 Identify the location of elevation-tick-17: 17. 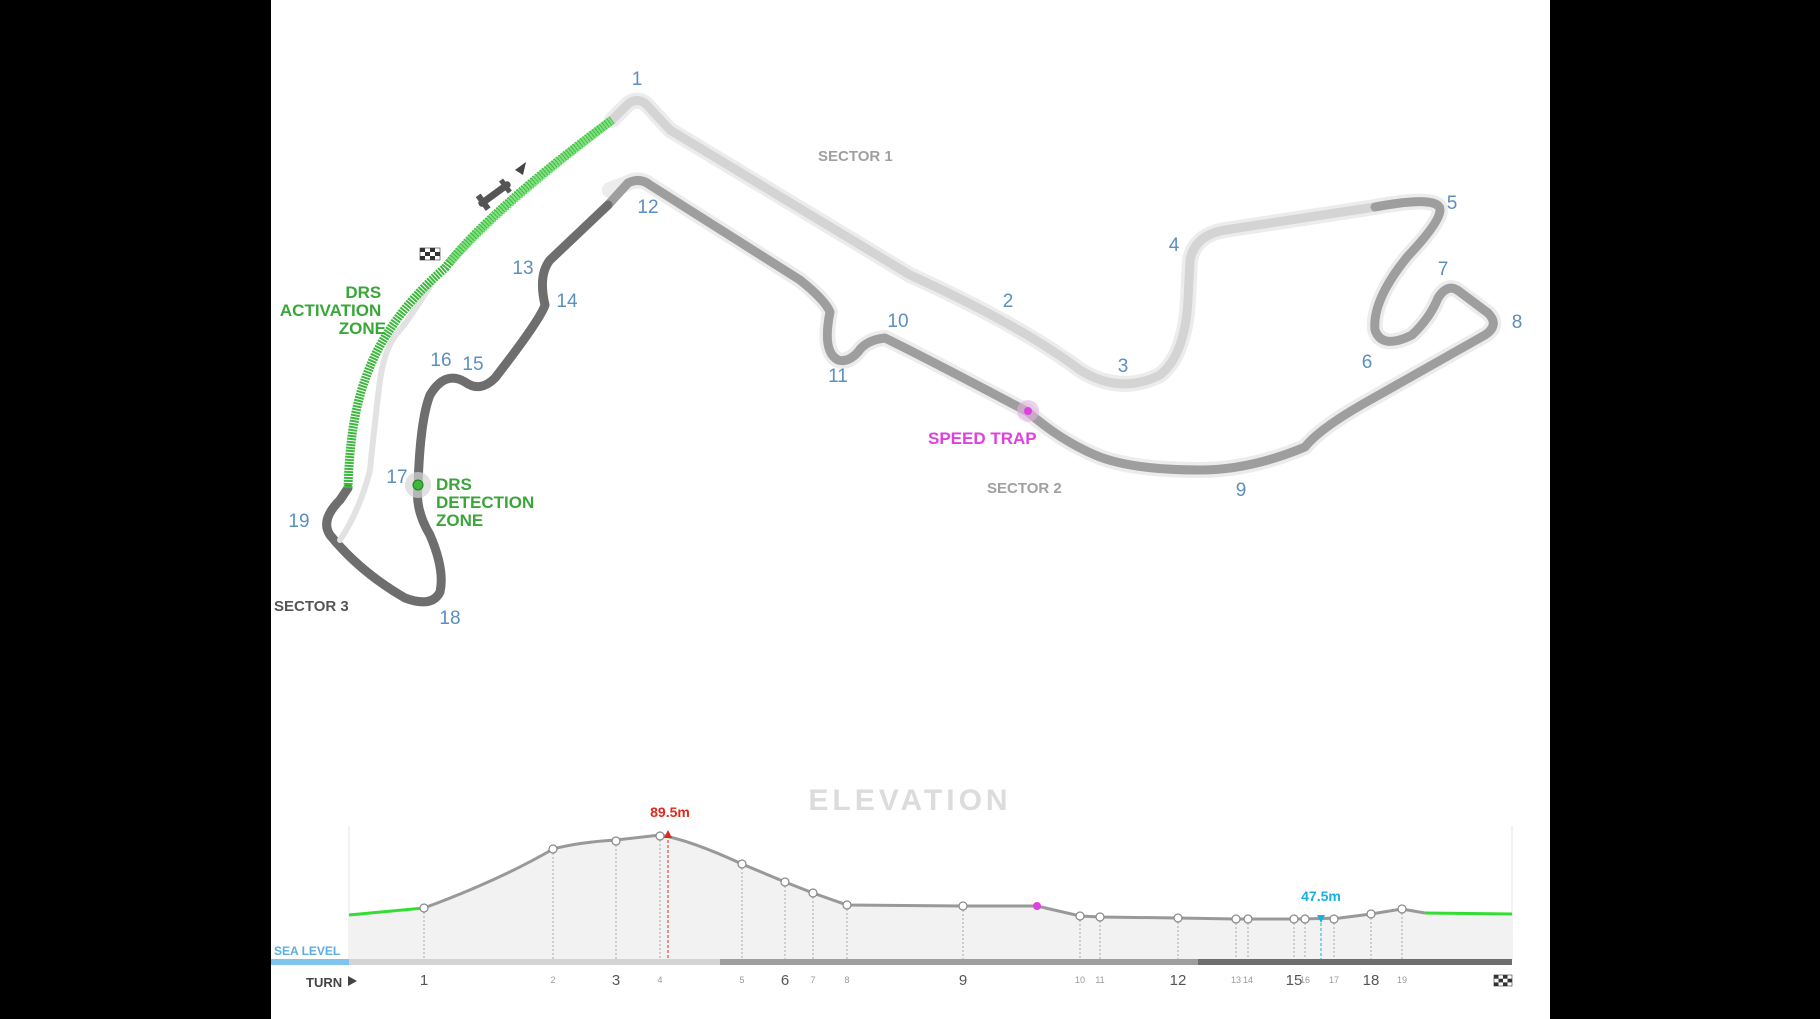
(1334, 980).